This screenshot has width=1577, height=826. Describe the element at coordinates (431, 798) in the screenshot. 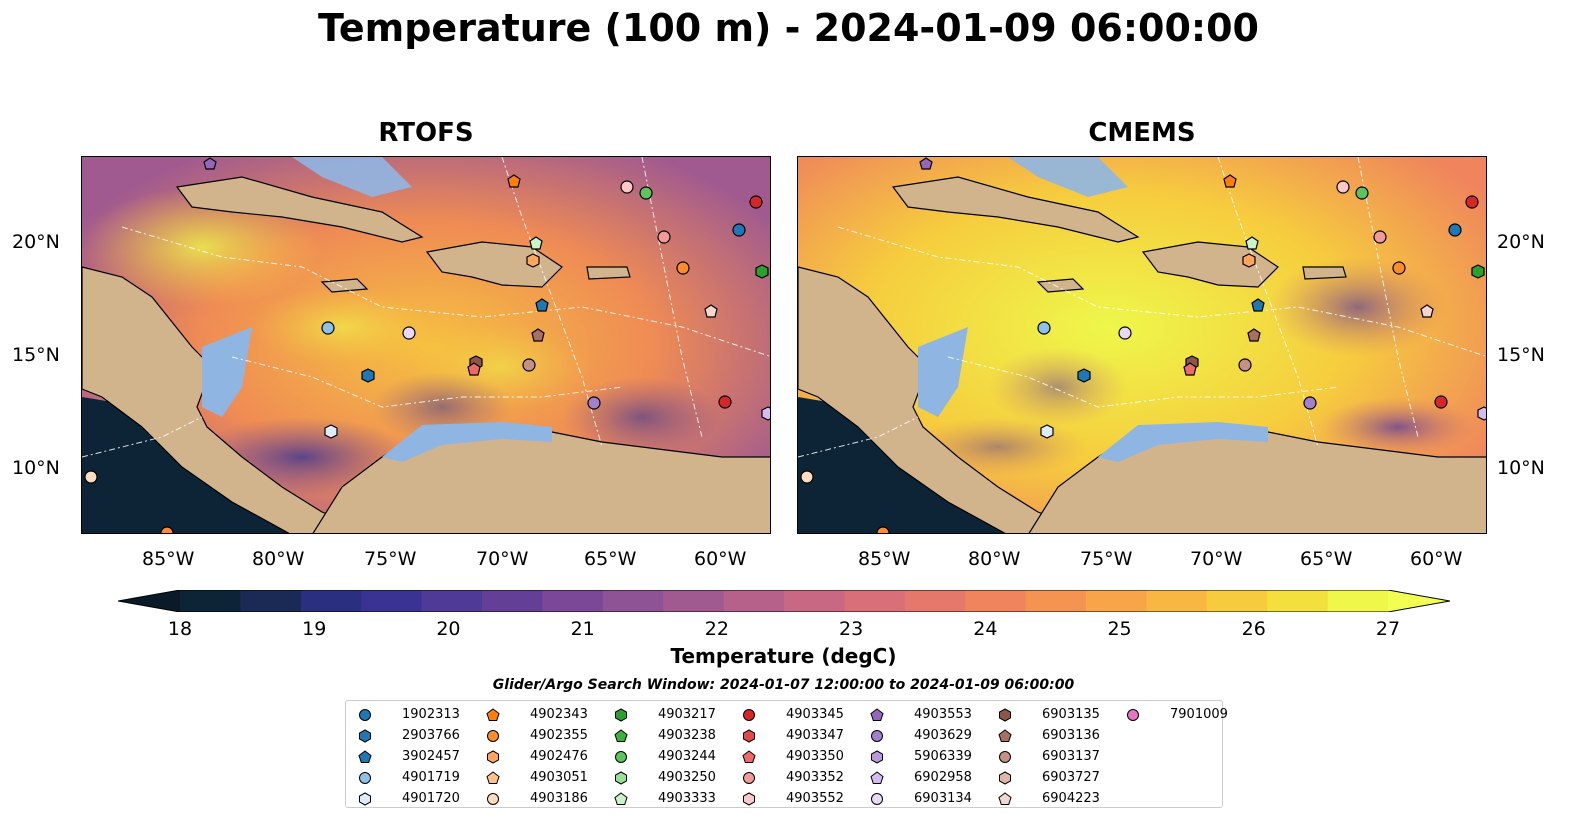

I see `legend-item-label: 4901720` at that location.